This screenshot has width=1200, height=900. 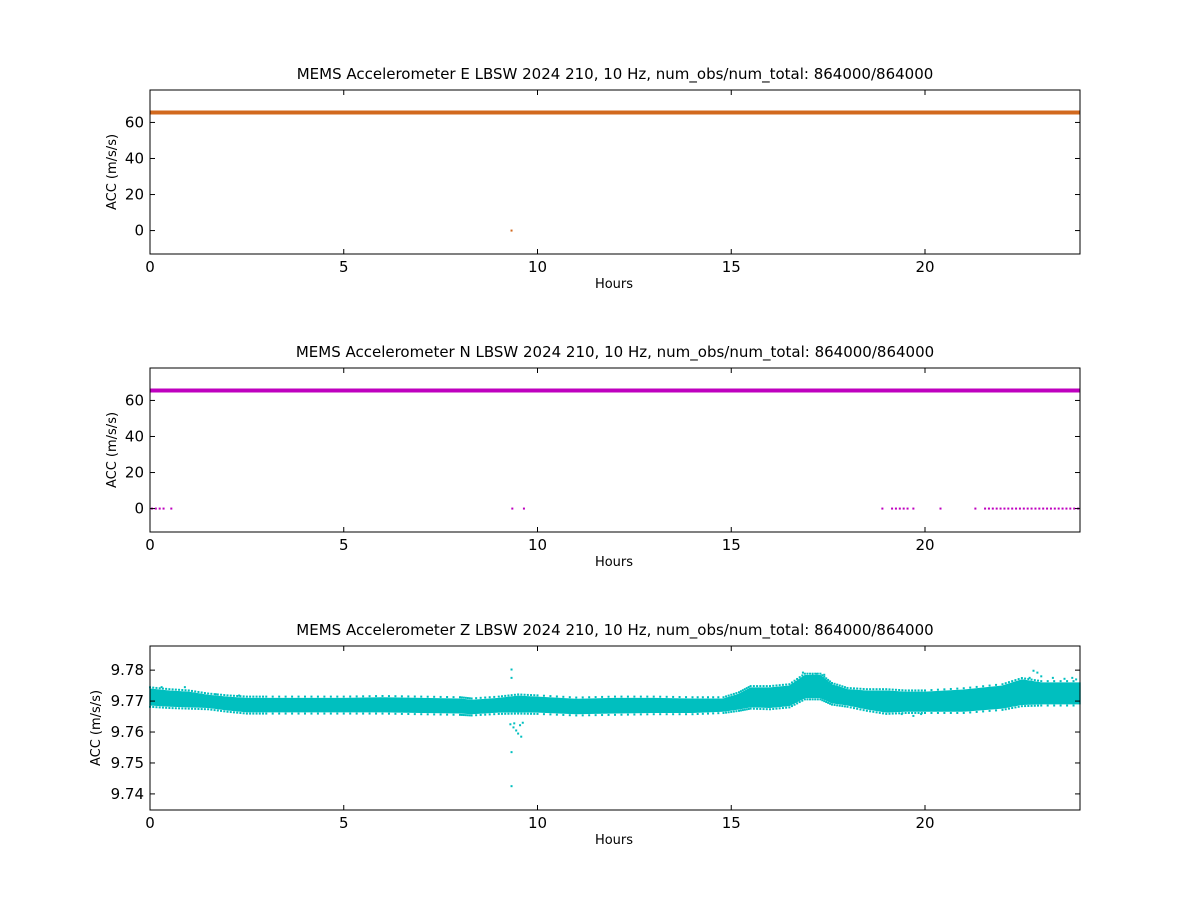 I want to click on plot-area, so click(x=615, y=449).